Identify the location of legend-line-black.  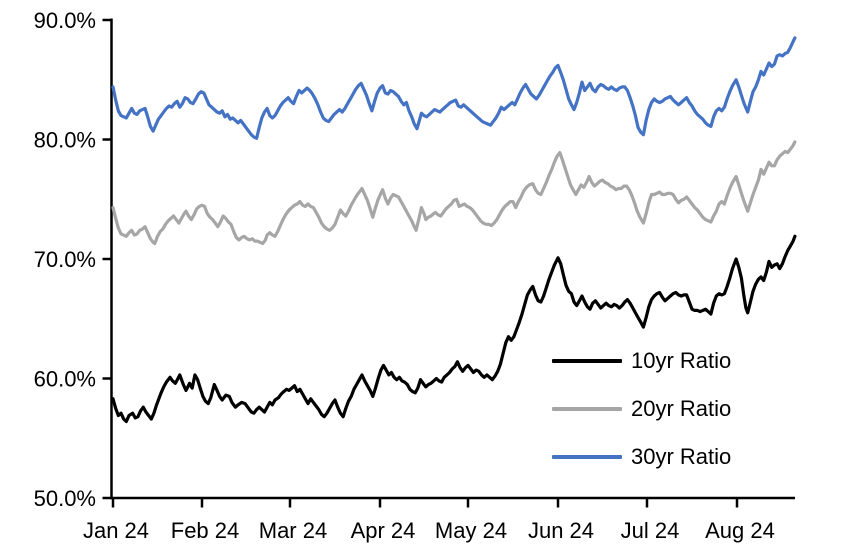
(587, 361).